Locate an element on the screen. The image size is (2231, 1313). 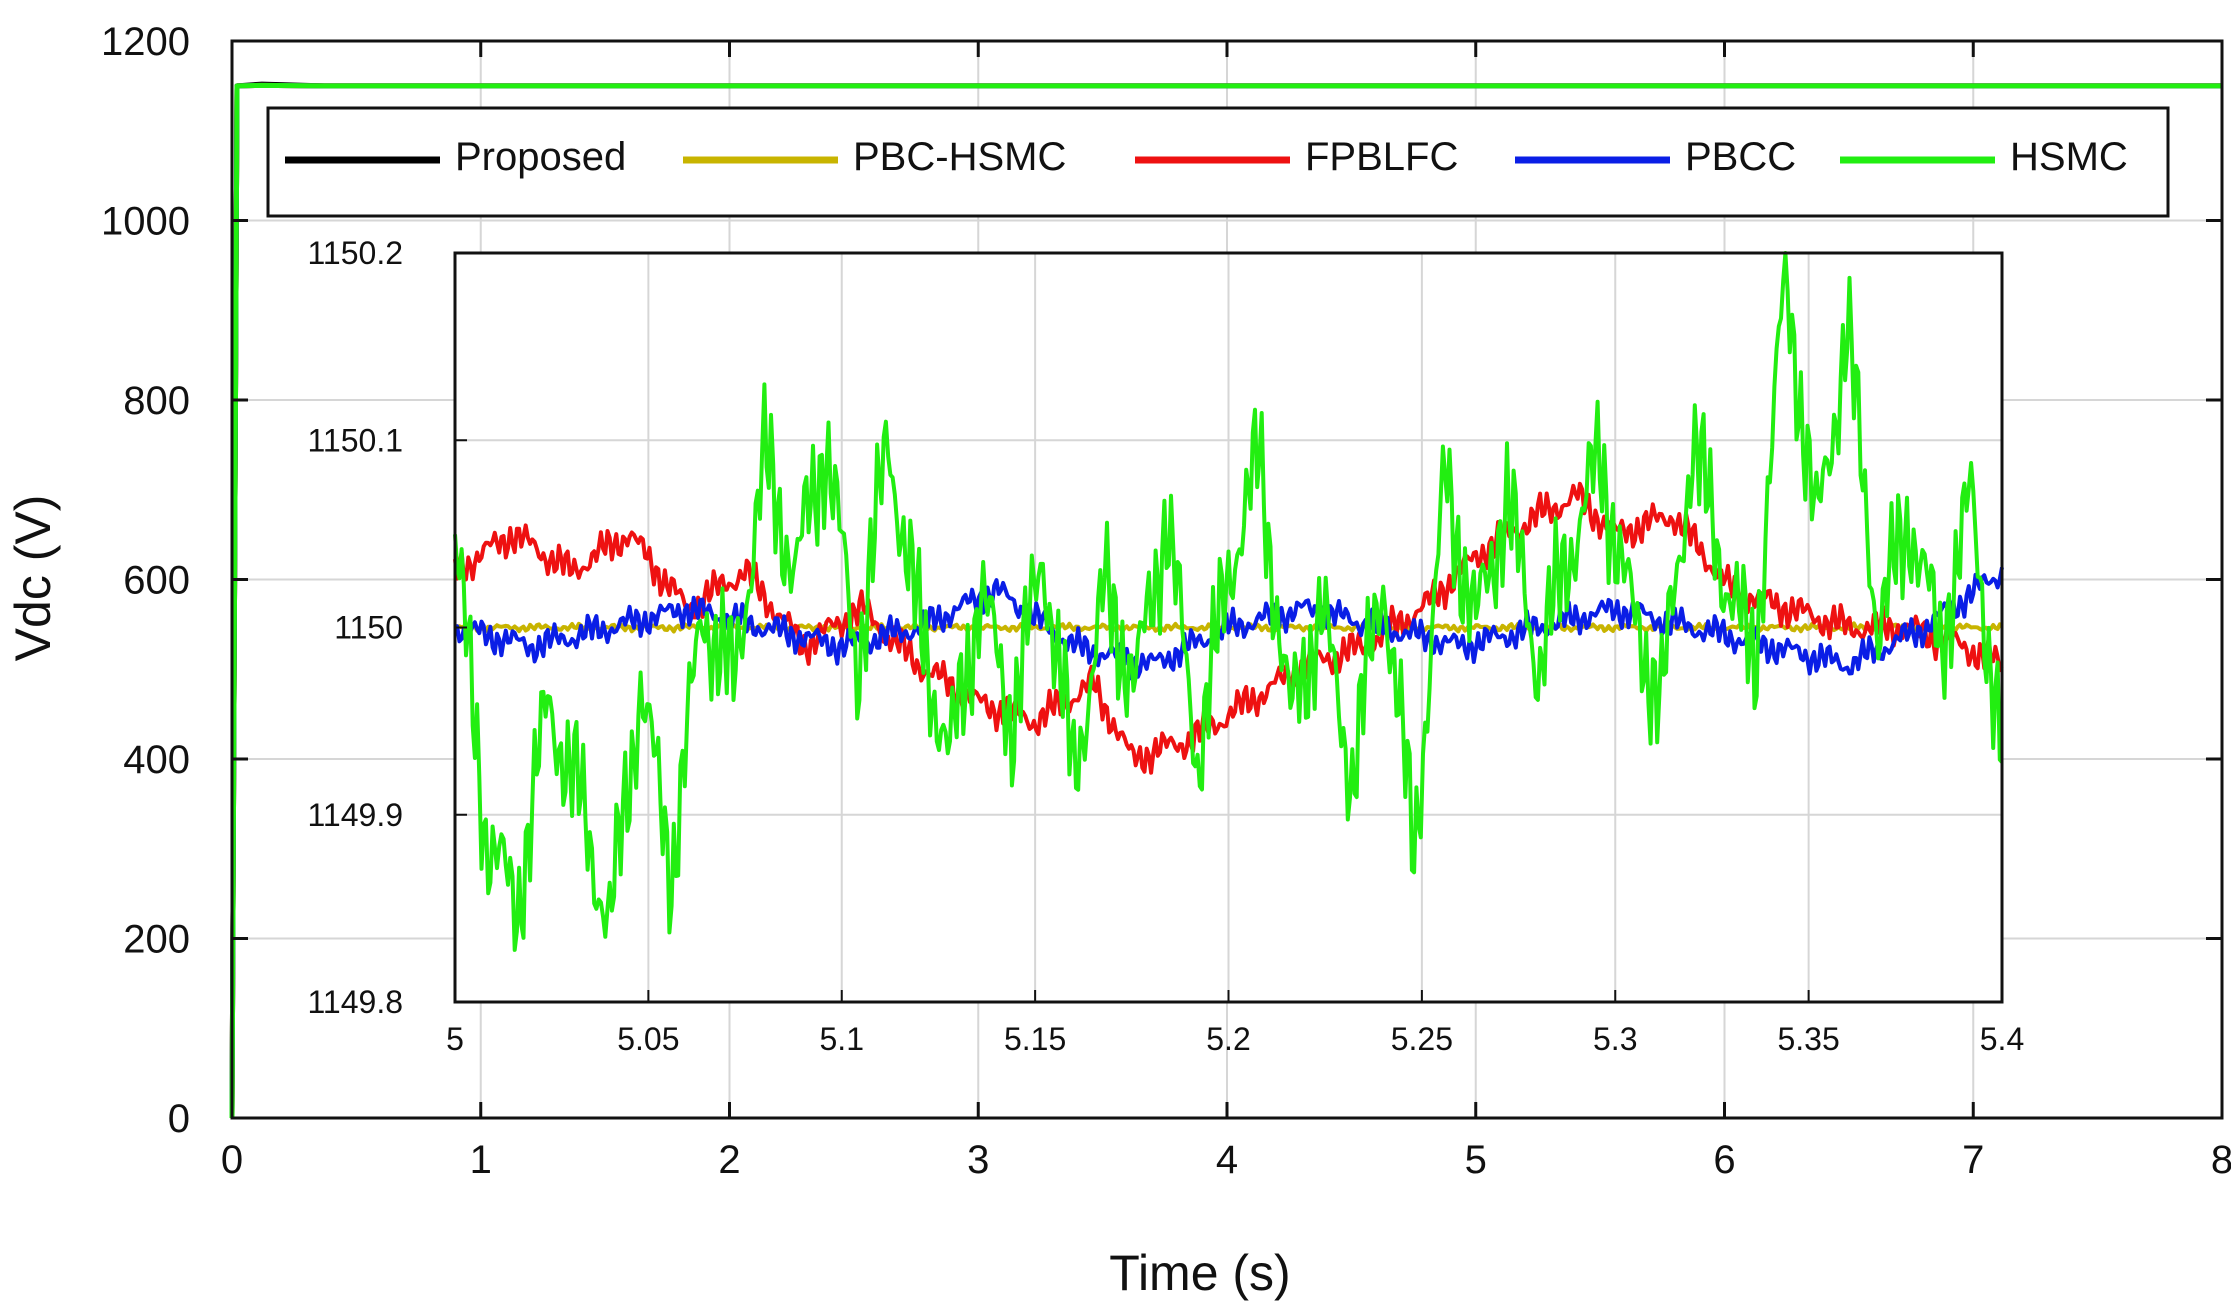
legend-label-hsmc: HSMC is located at coordinates (2069, 157).